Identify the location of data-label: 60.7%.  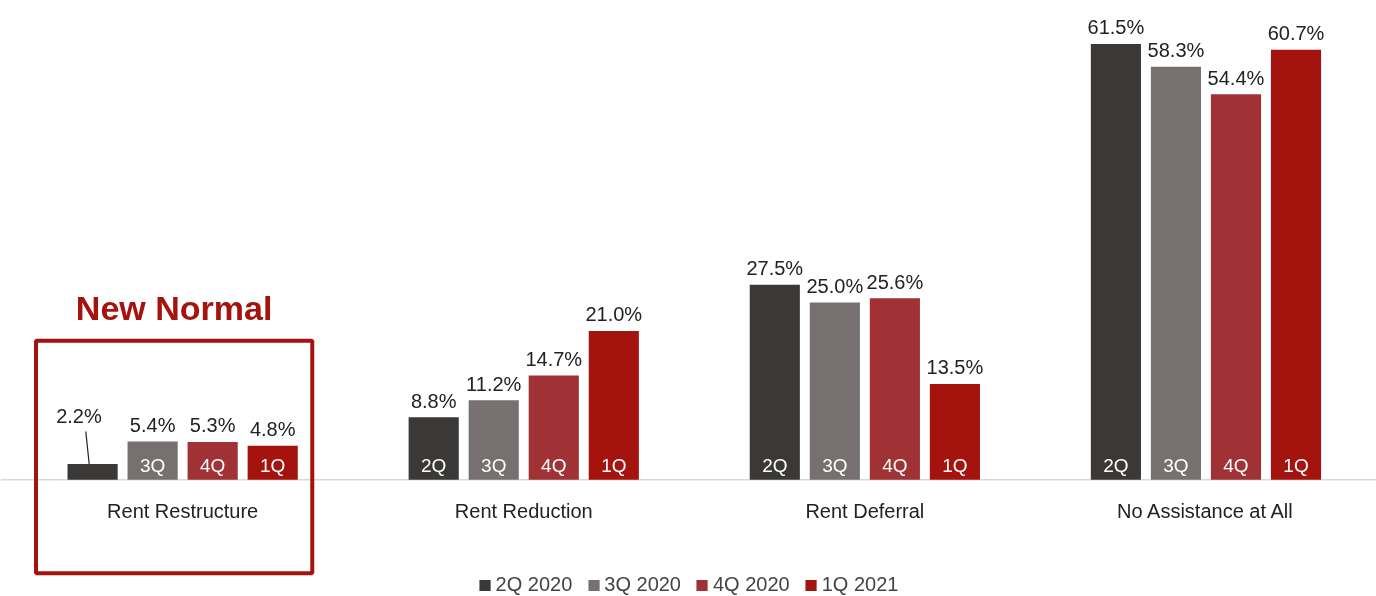
(1296, 33).